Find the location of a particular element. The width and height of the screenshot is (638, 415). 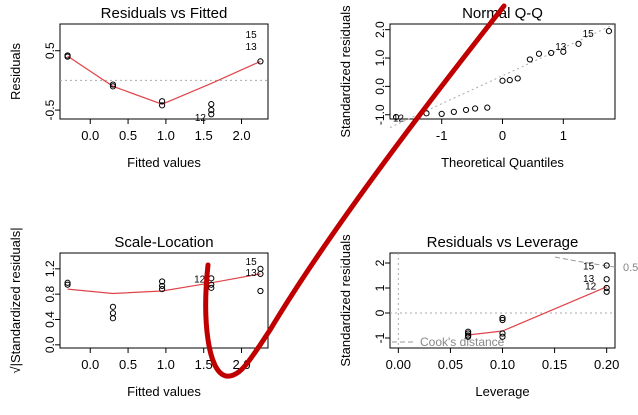

y-axis-label: √|Standardized residuals| is located at coordinates (15, 300).